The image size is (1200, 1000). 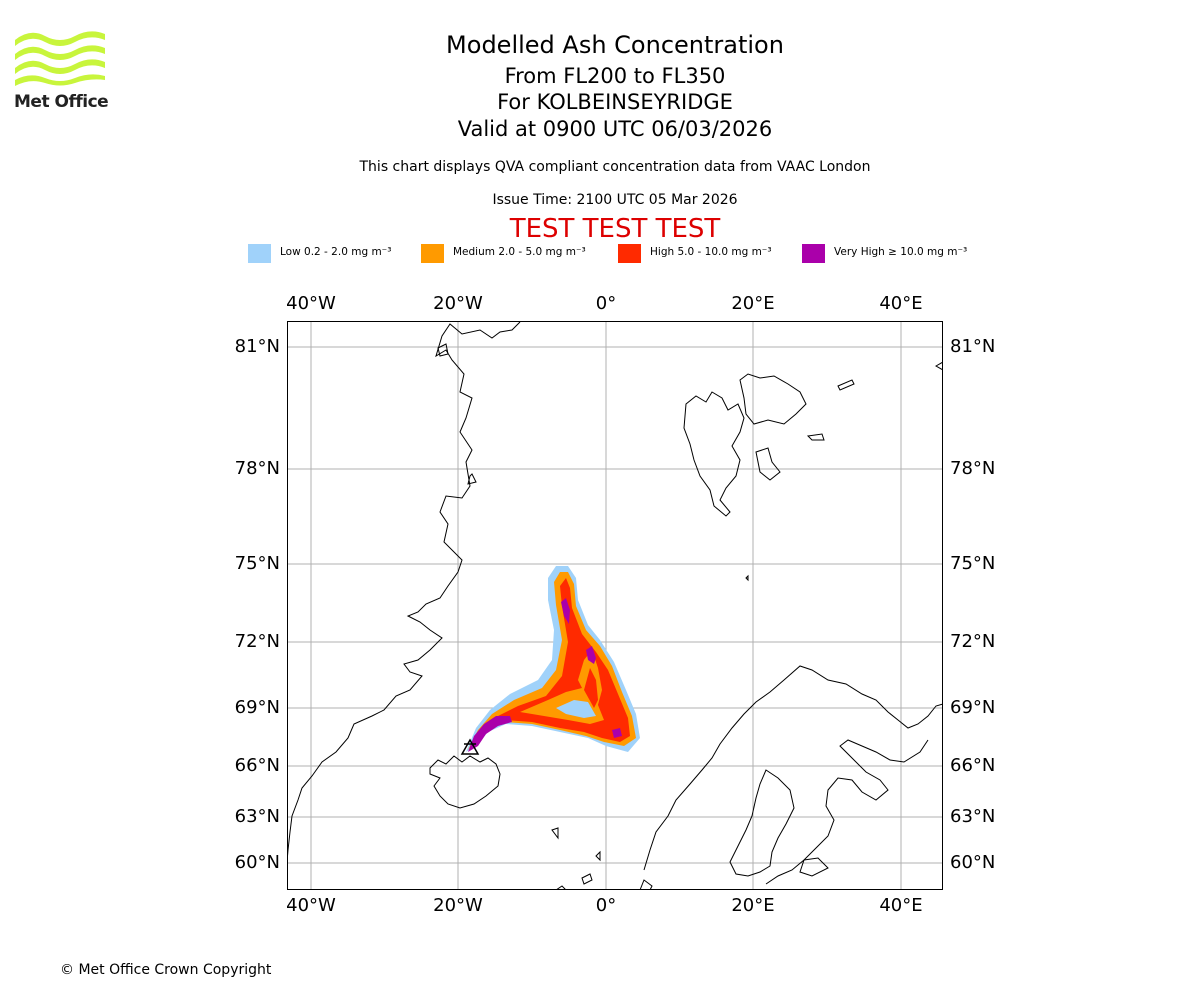 I want to click on lat-tick-right-66n: 66°N, so click(x=973, y=765).